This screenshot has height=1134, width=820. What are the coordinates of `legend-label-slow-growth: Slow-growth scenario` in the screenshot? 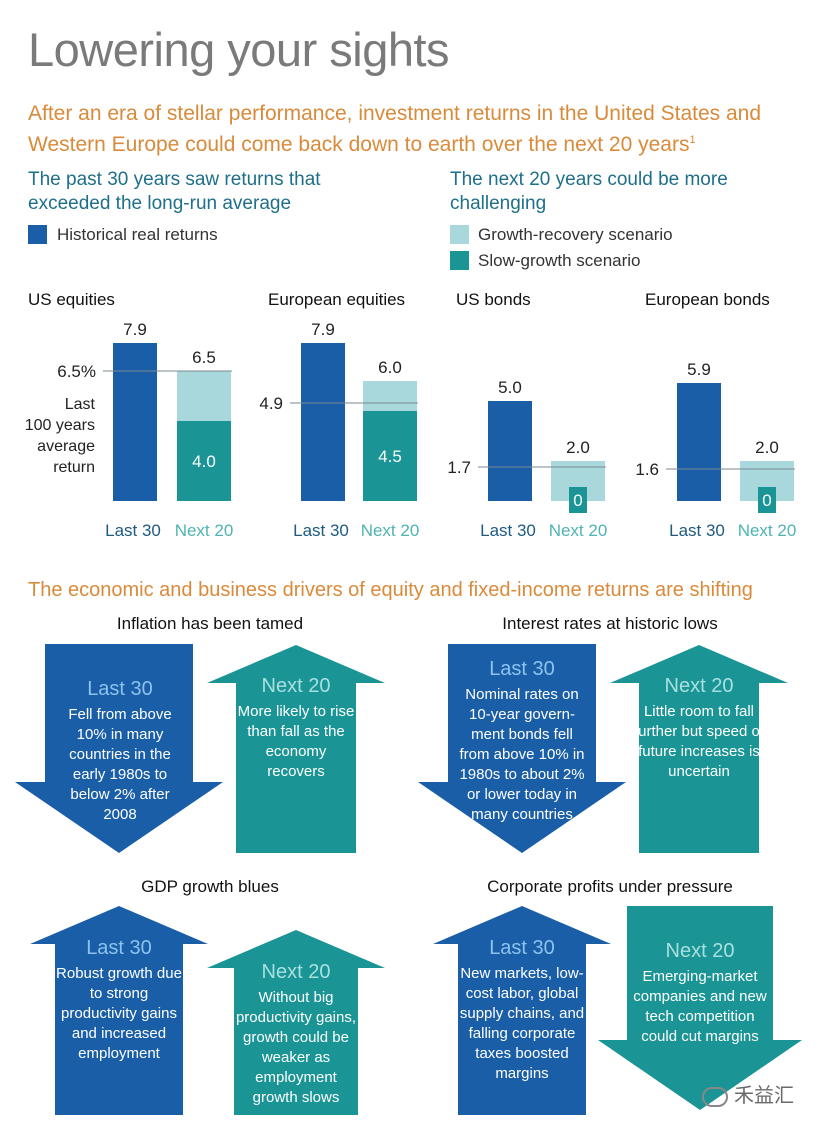 It's located at (559, 260).